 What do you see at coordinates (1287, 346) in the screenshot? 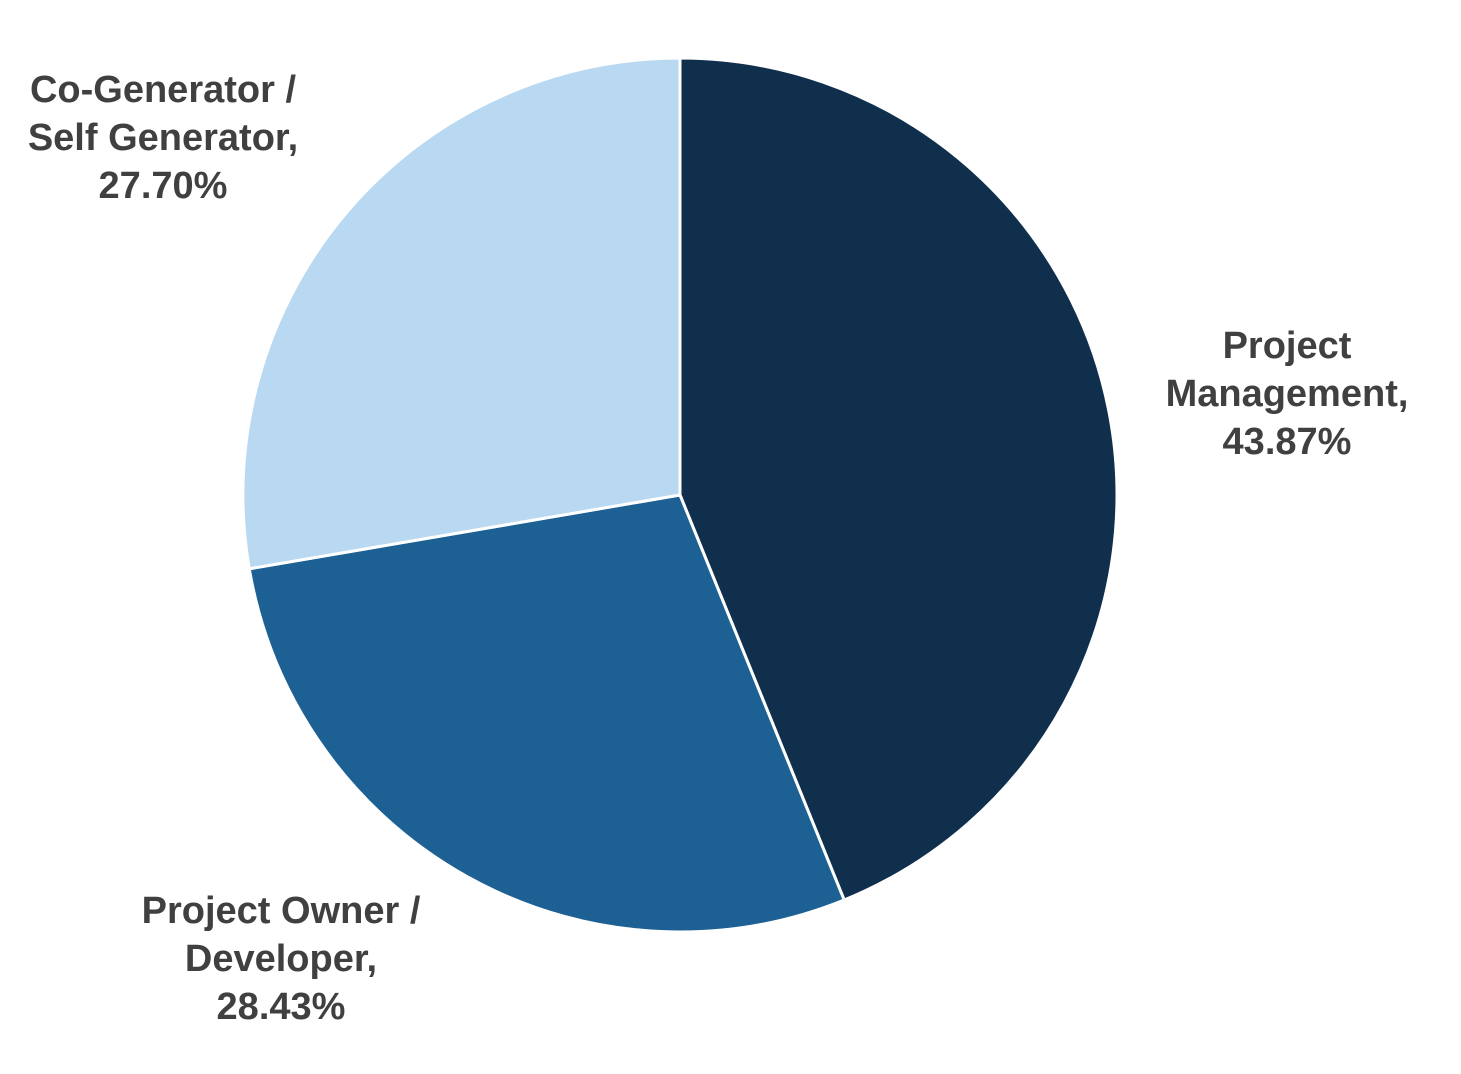
I see `pie-slice-label-line: Project` at bounding box center [1287, 346].